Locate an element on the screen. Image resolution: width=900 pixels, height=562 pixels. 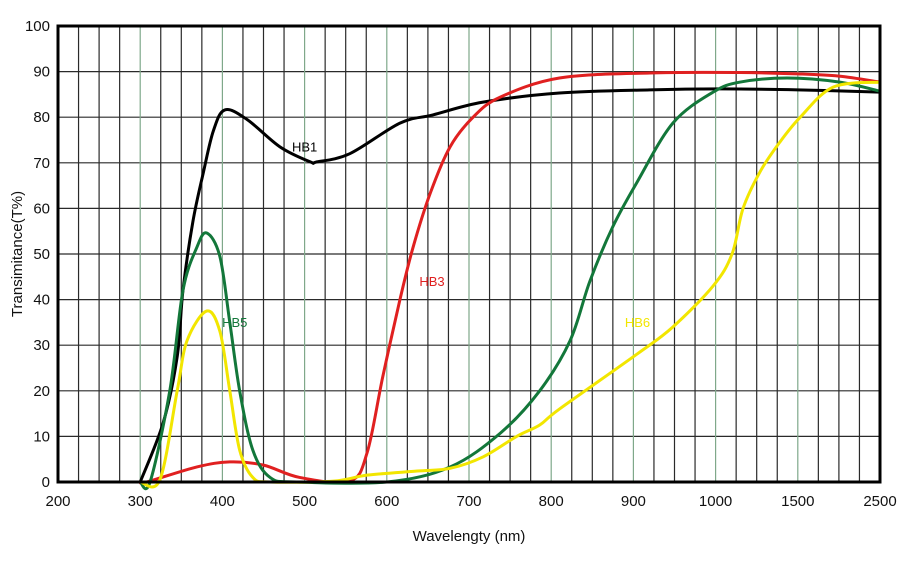
x-tick-labels: 200 300 400 500 600 700 800 900 1000 1500 2500 is located at coordinates (470, 501).